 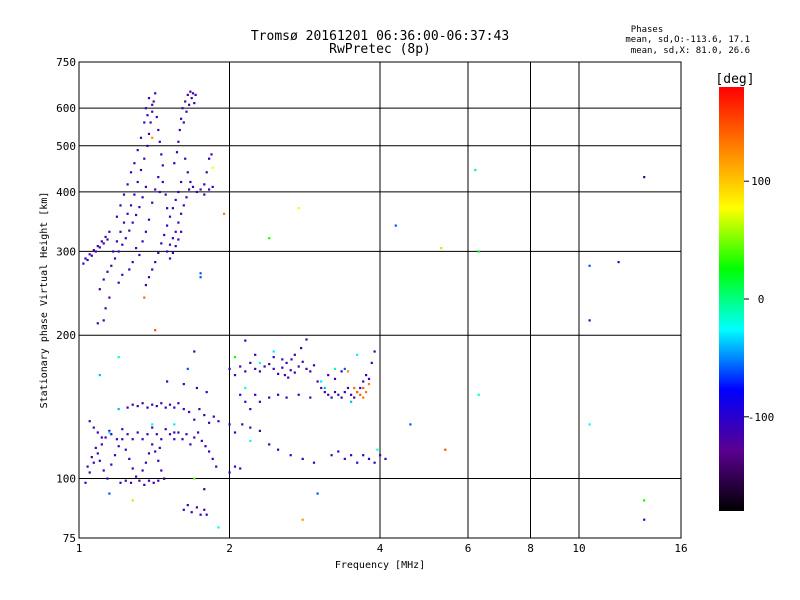 I want to click on colorbar, so click(x=731, y=299).